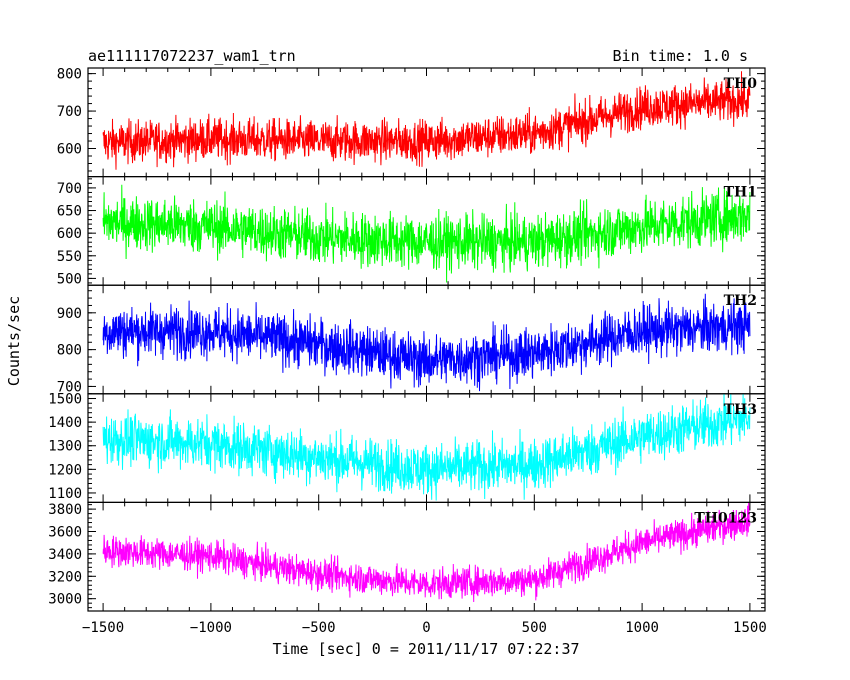 The width and height of the screenshot is (850, 680). Describe the element at coordinates (65, 577) in the screenshot. I see `y-tick-label: 3200` at that location.